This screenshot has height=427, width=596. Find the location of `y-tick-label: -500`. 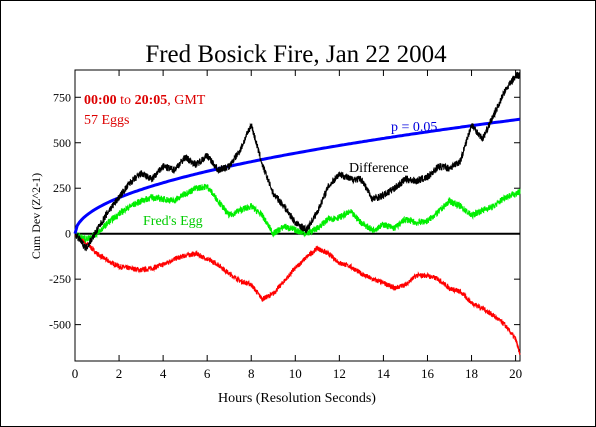

y-tick-label: -500 is located at coordinates (60, 325).